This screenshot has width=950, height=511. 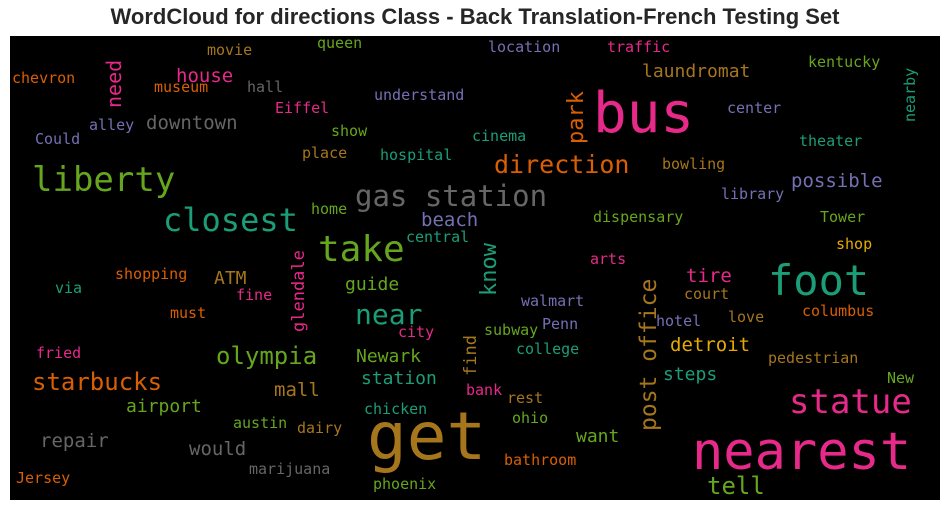 I want to click on word-know: know, so click(x=489, y=269).